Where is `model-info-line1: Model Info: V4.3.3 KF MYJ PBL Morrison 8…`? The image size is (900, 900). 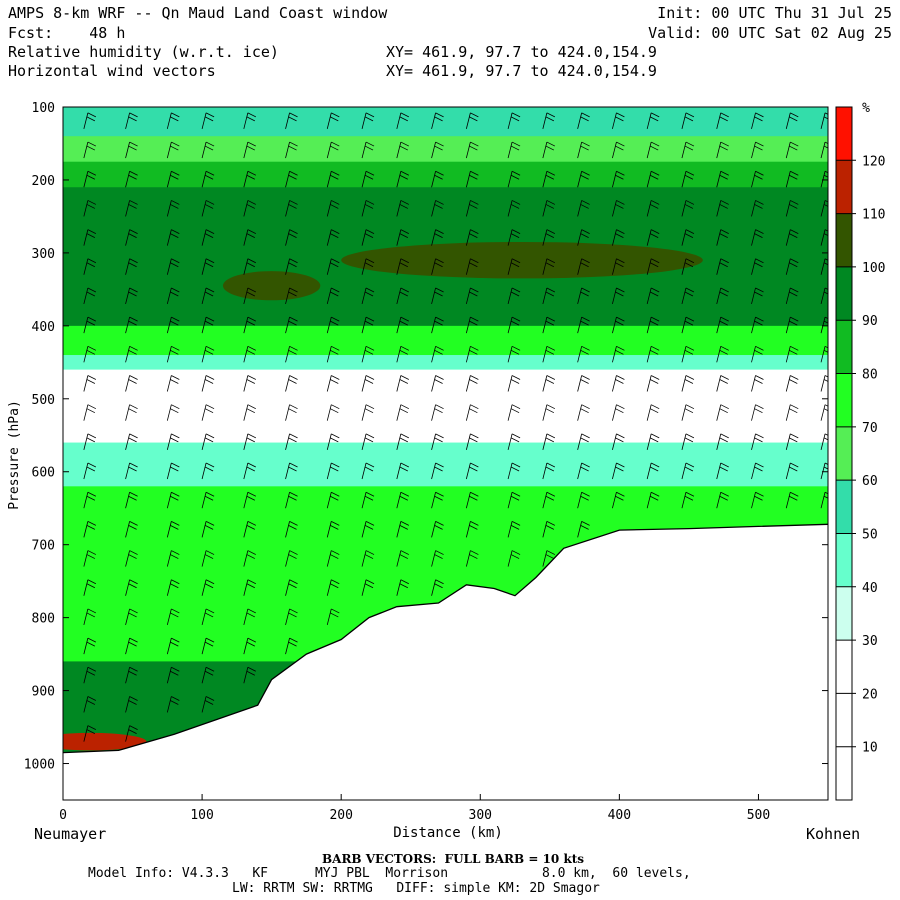 model-info-line1: Model Info: V4.3.3 KF MYJ PBL Morrison 8… is located at coordinates (389, 873).